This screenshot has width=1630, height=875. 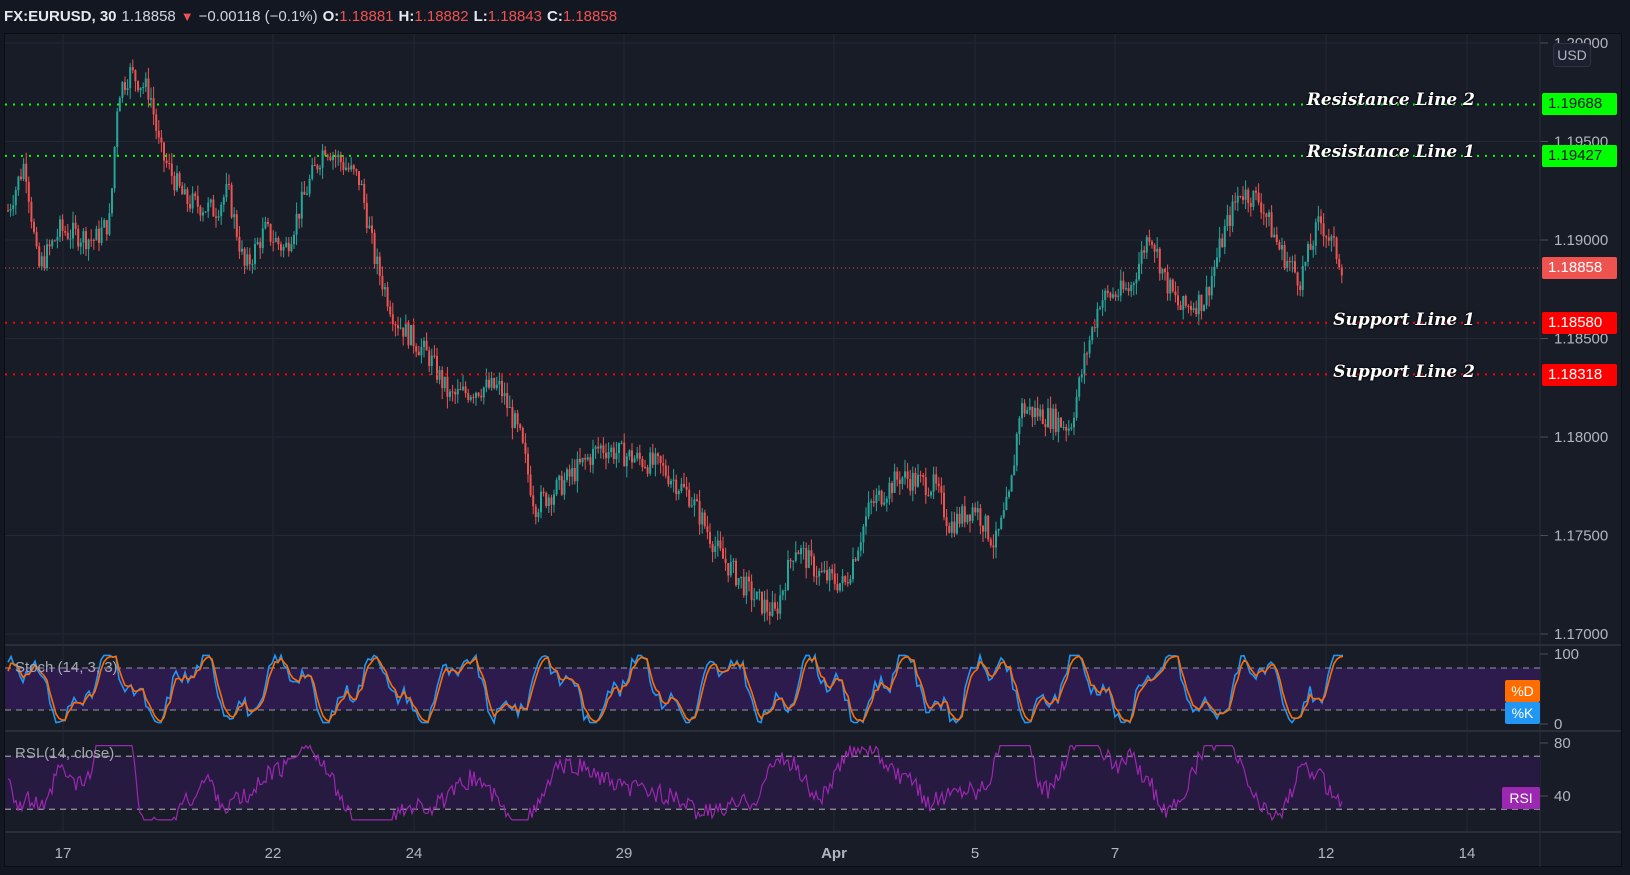 I want to click on time-axis-tick: 14, so click(x=1467, y=853).